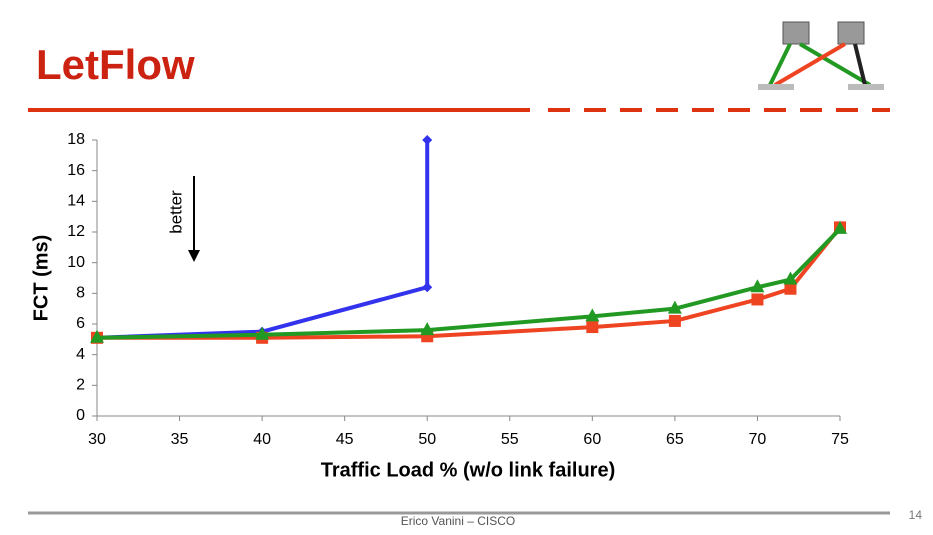 The image size is (933, 535). What do you see at coordinates (840, 439) in the screenshot?
I see `x-tick-label: 75` at bounding box center [840, 439].